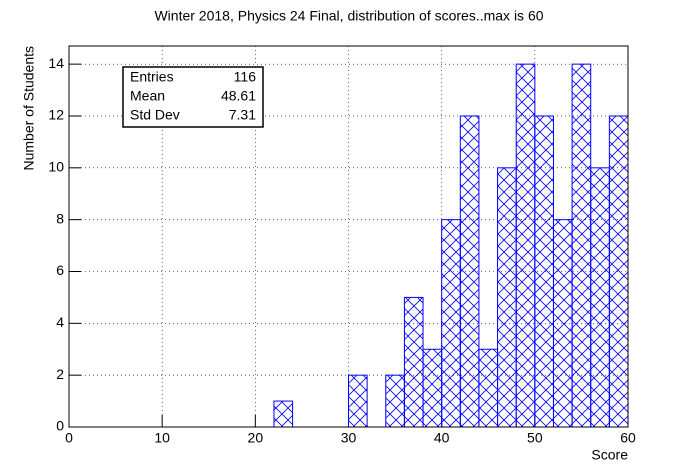 The width and height of the screenshot is (698, 475). Describe the element at coordinates (442, 438) in the screenshot. I see `x-tick-label: 40` at that location.